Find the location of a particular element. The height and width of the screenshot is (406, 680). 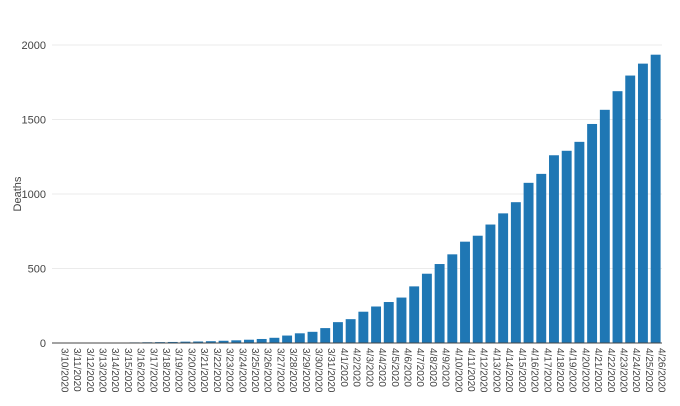

x-tick-label: 3/26/2020 is located at coordinates (267, 370).